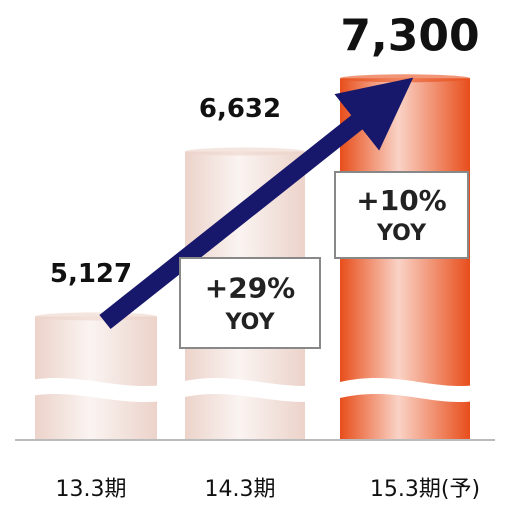  Describe the element at coordinates (255, 390) in the screenshot. I see `axis-break` at that location.